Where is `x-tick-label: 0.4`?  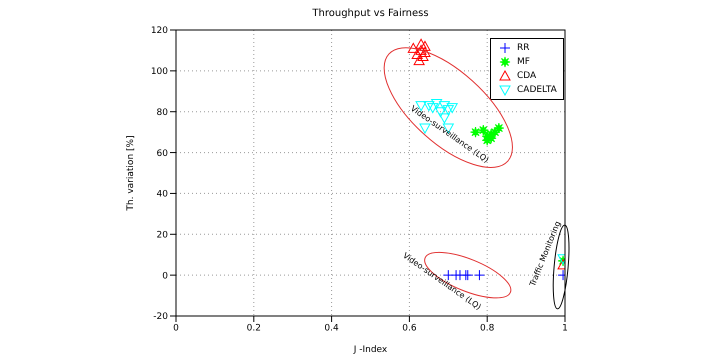 x-tick-label: 0.4 is located at coordinates (332, 328).